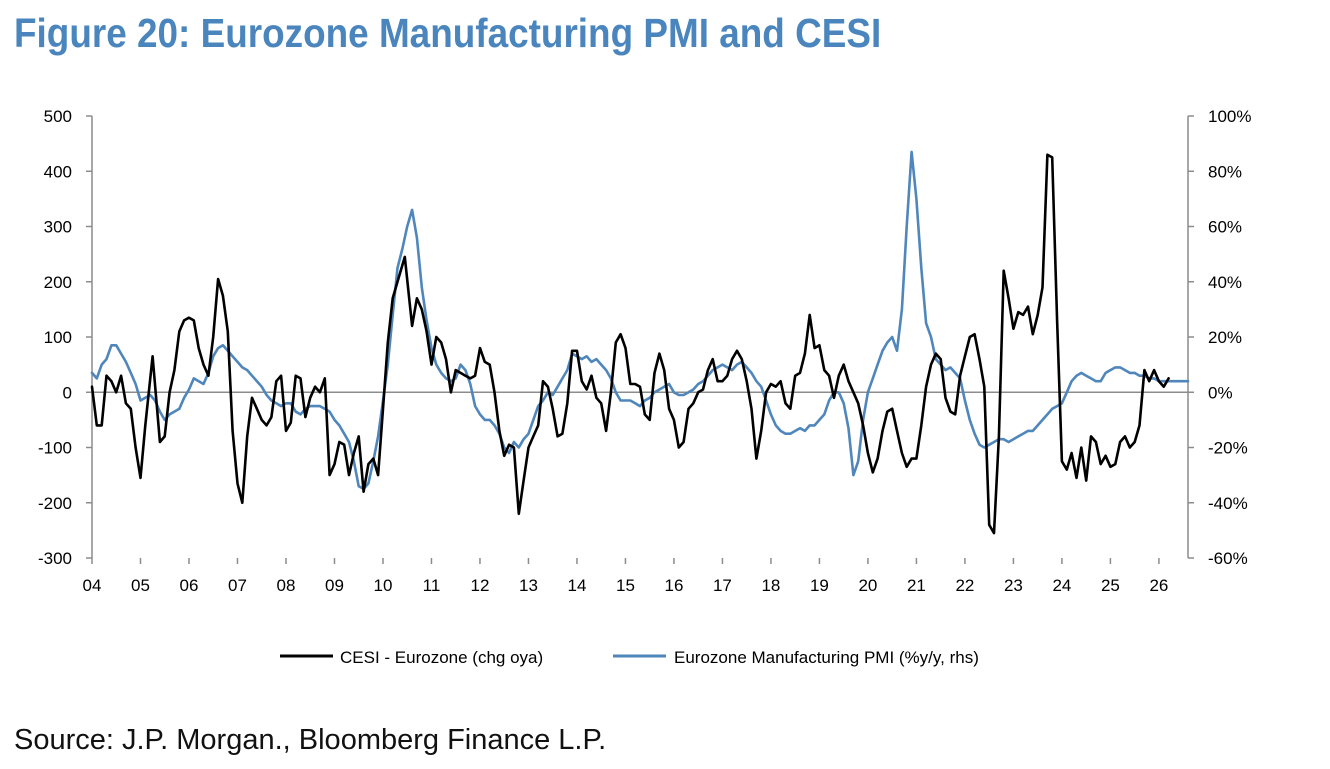 This screenshot has height=769, width=1330. I want to click on y-left-tick-label: 500, so click(58, 116).